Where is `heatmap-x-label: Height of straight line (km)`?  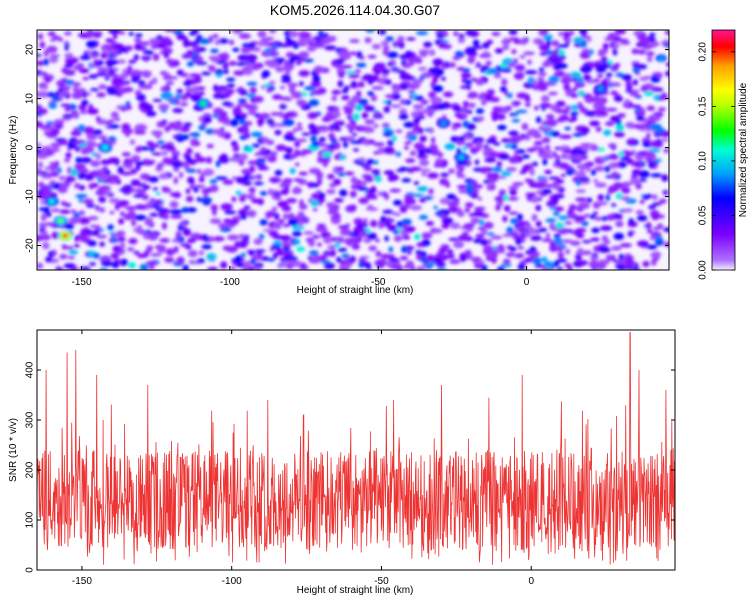 heatmap-x-label: Height of straight line (km) is located at coordinates (355, 290).